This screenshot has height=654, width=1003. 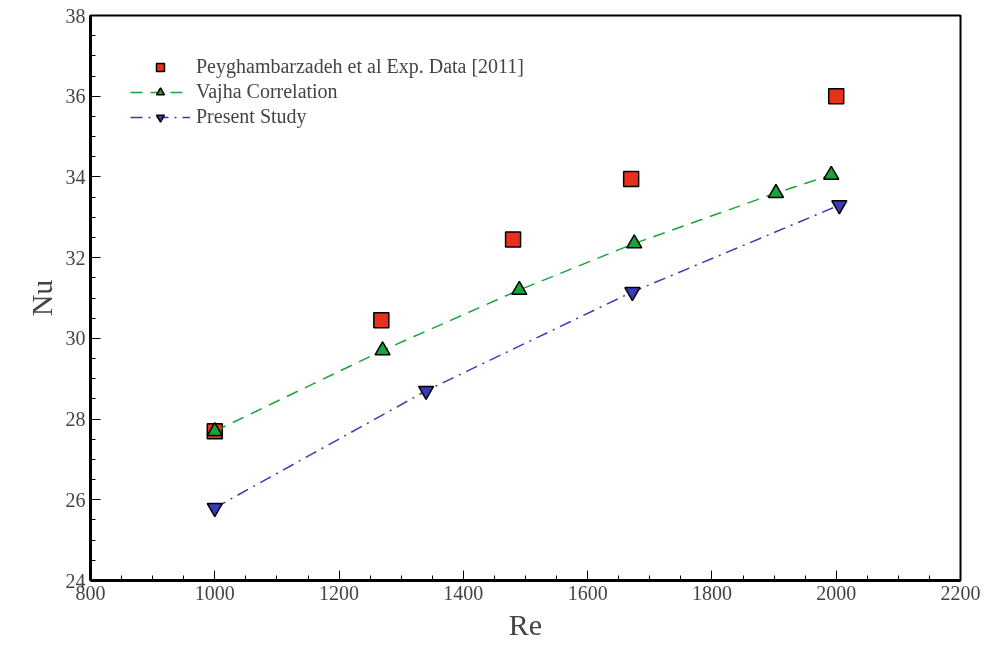 I want to click on legend-label: Vajha Correlation, so click(x=267, y=91).